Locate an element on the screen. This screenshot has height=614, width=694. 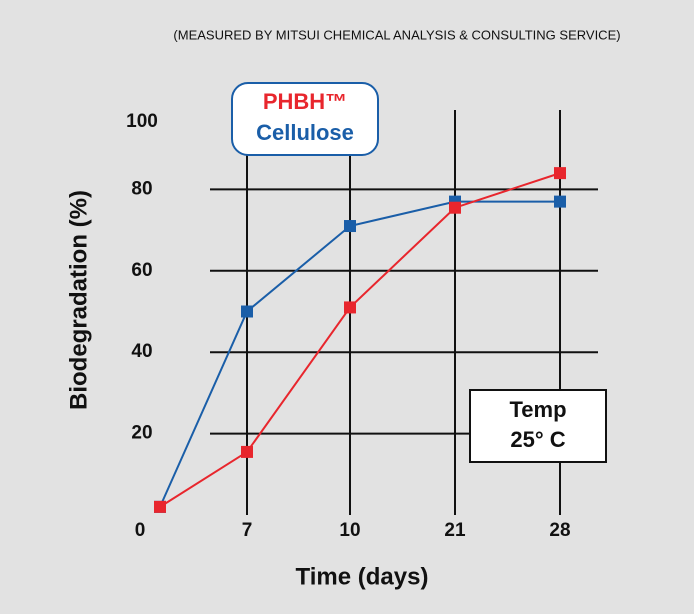
x-tick-label: 7 is located at coordinates (247, 530).